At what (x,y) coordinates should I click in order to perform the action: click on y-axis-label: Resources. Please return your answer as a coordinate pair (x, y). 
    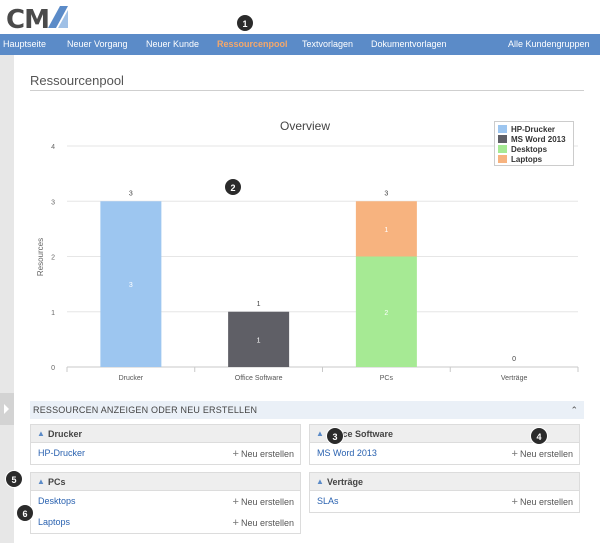
    Looking at the image, I should click on (40, 257).